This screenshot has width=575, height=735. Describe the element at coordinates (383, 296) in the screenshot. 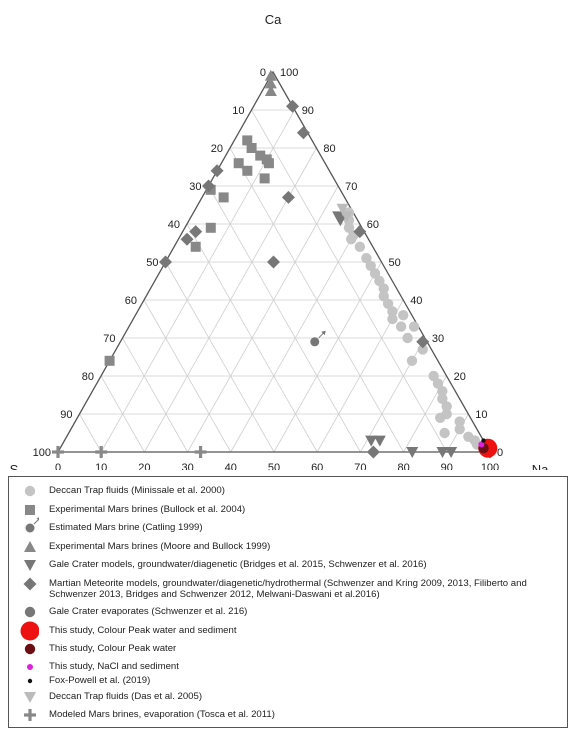

I see `point-s0-9-shape` at that location.